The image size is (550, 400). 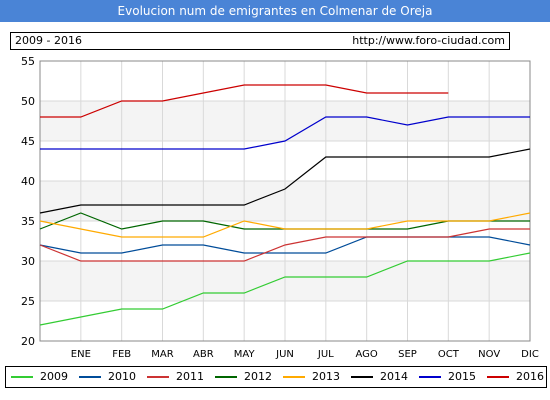 I want to click on series-line-2015, so click(x=285, y=133).